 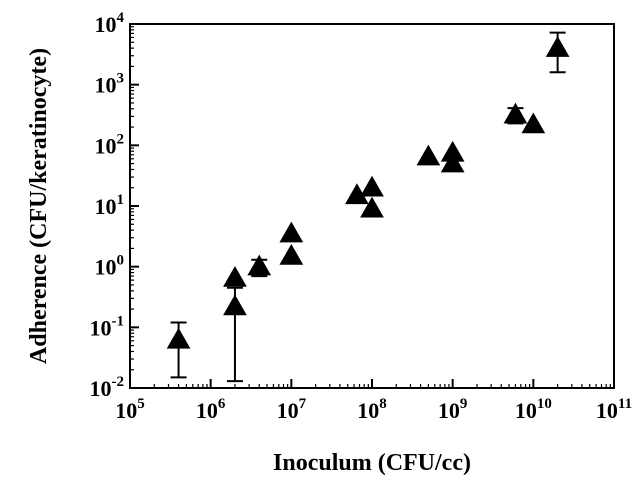 What do you see at coordinates (110, 23) in the screenshot?
I see `y-tick-label: 10⁴` at bounding box center [110, 23].